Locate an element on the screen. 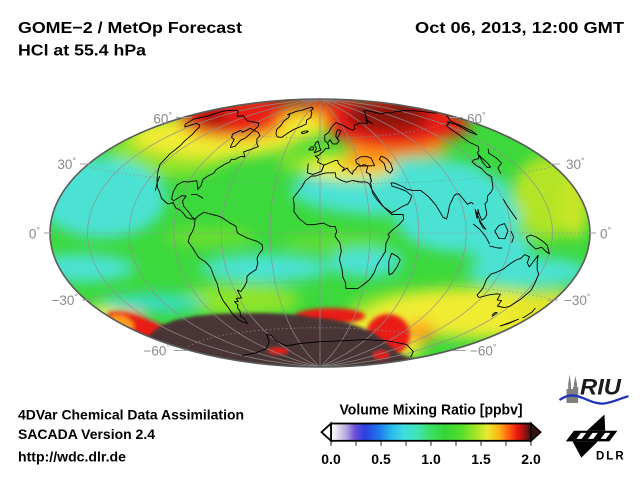 Image resolution: width=640 pixels, height=480 pixels. svg-text: 1.0 is located at coordinates (431, 459).